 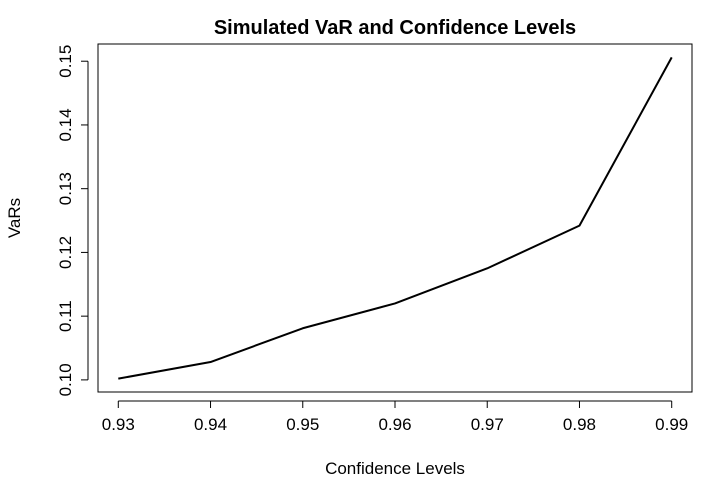 I want to click on y-tick-label: 0.14, so click(x=65, y=124).